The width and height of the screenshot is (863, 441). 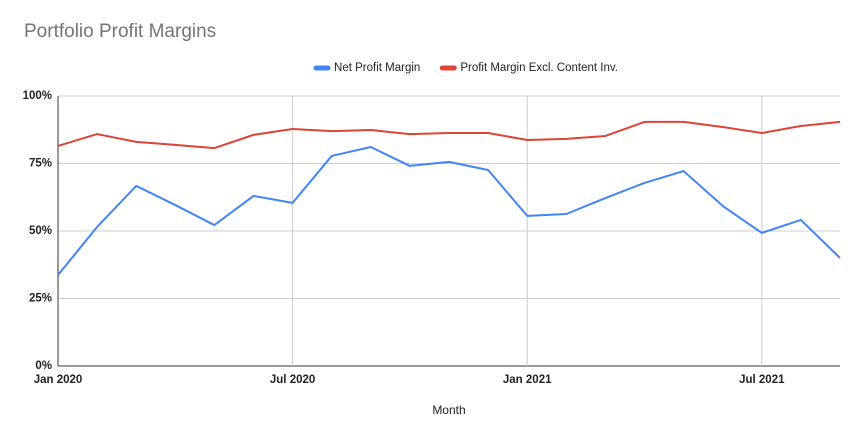 I want to click on y-tick-label: 25%, so click(x=40, y=299).